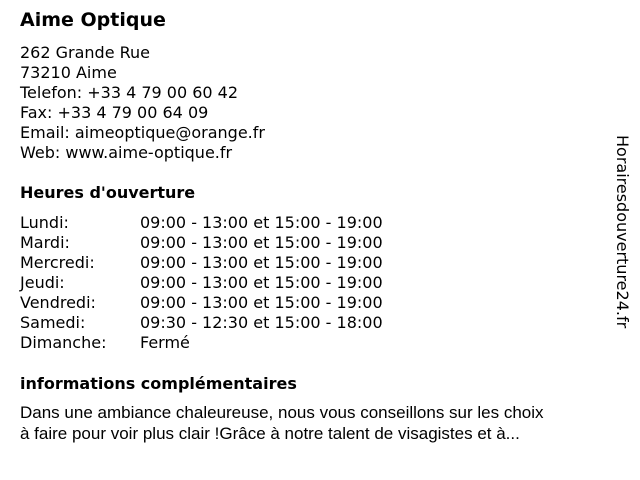 The width and height of the screenshot is (640, 480). Describe the element at coordinates (42, 282) in the screenshot. I see `day: Jeudi:` at that location.